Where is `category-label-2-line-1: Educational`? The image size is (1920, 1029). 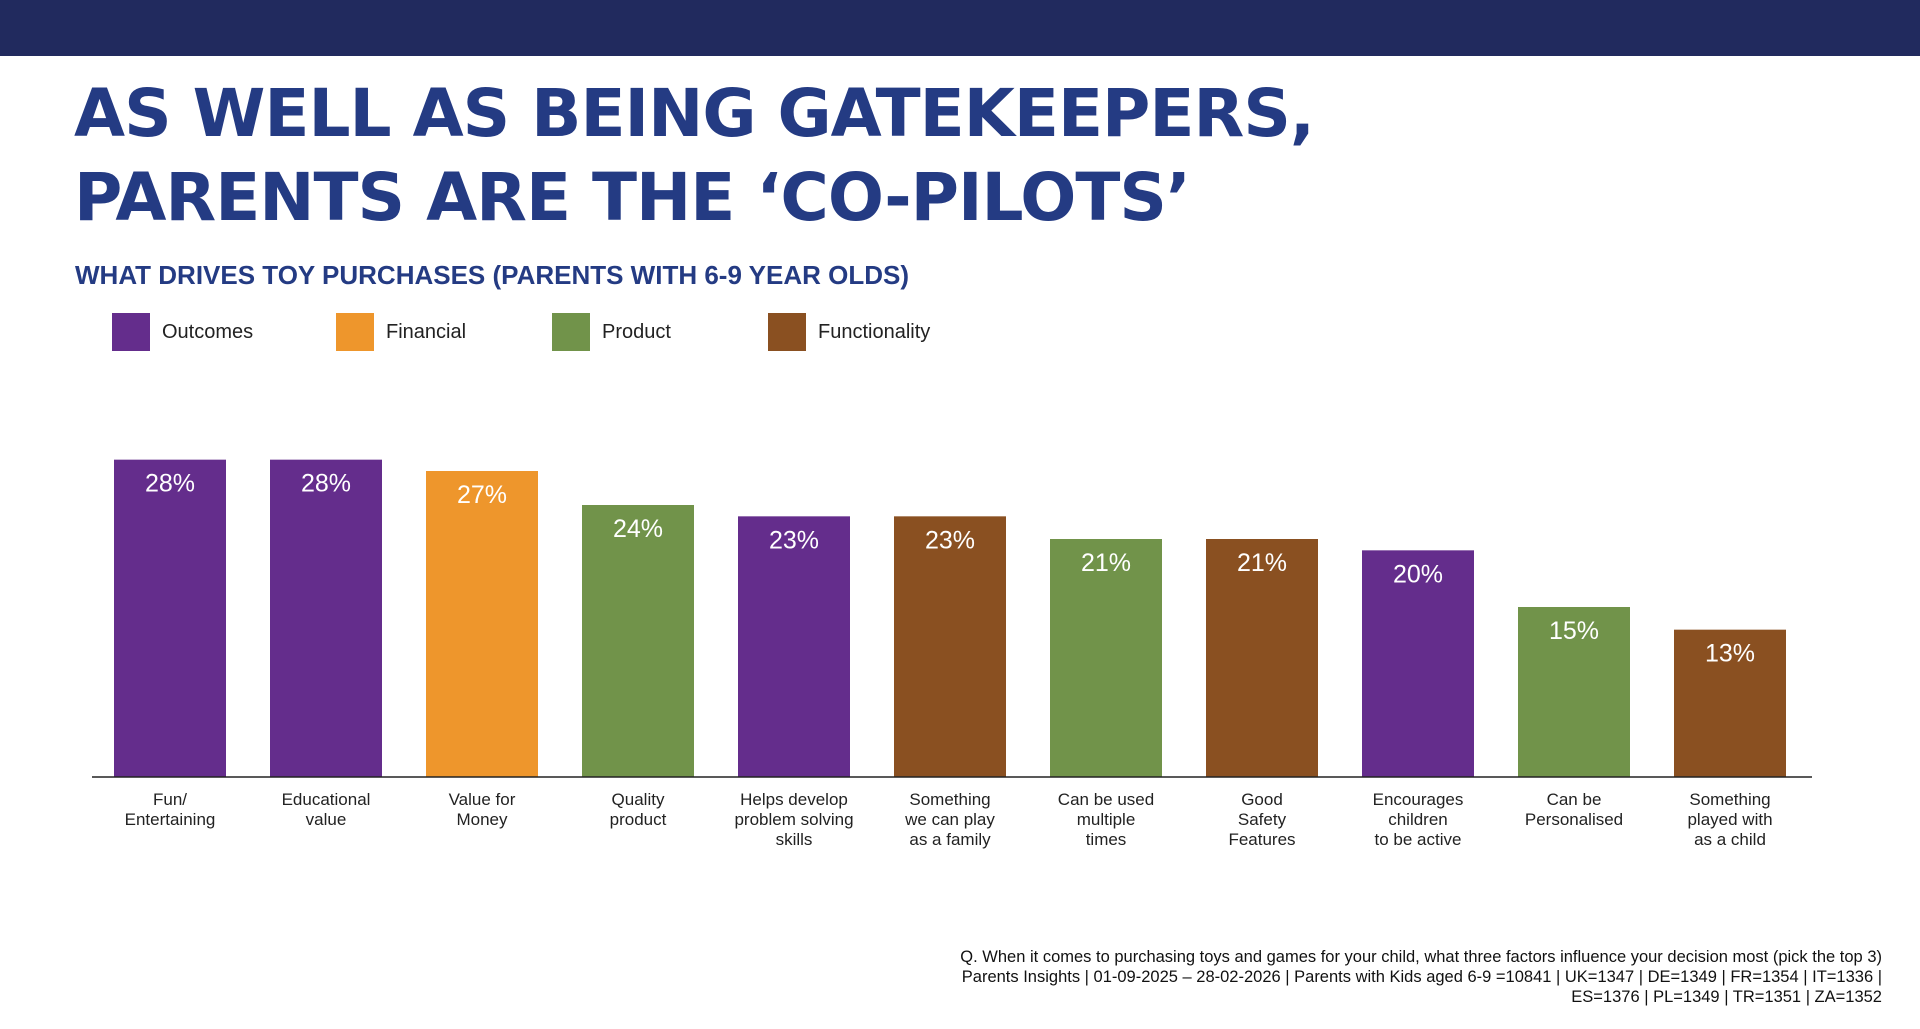
category-label-2-line-1: Educational is located at coordinates (326, 799).